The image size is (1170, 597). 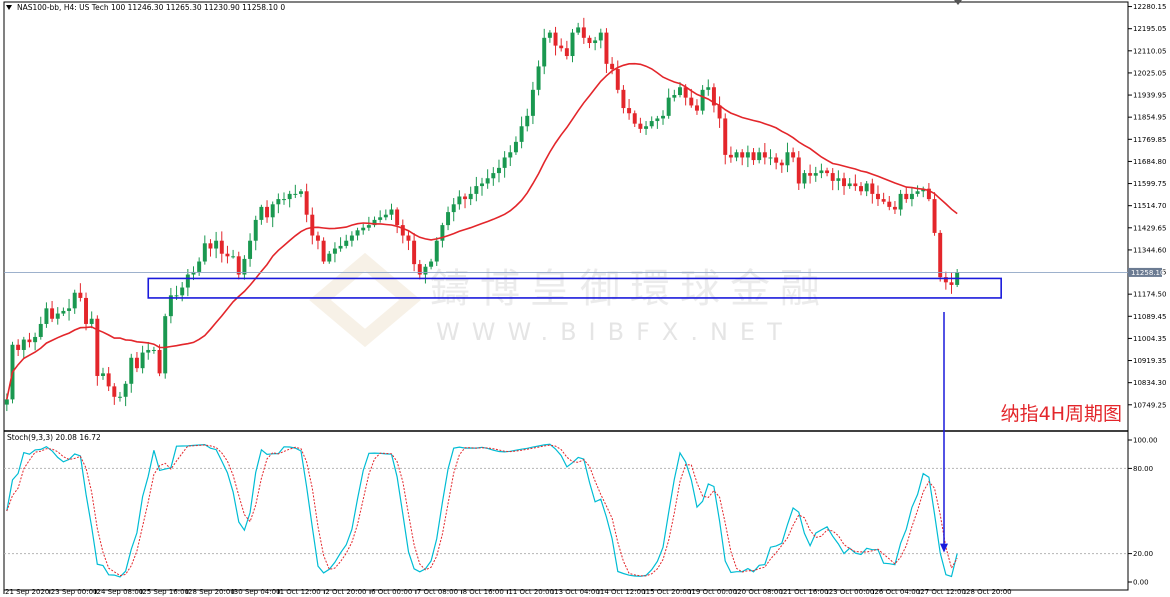 I want to click on time-tick-label: 15 Oct 20:00, so click(x=669, y=592).